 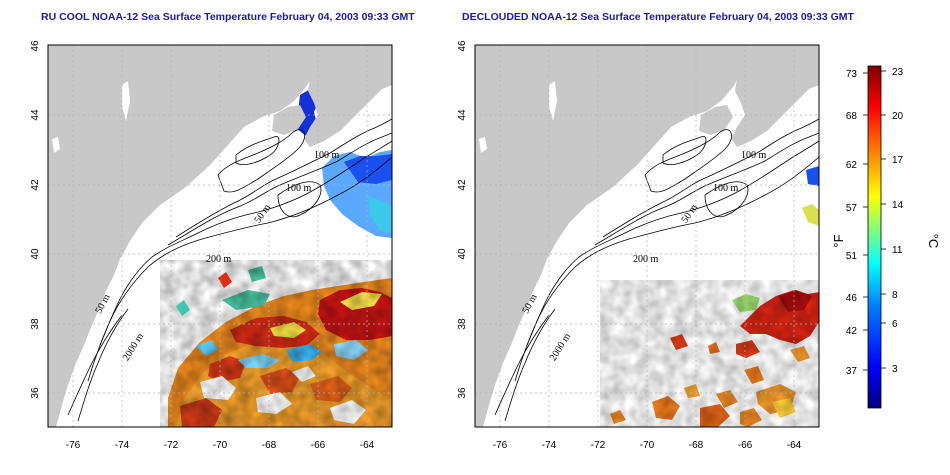 I want to click on fahrenheit-tick-label: 42, so click(x=852, y=331).